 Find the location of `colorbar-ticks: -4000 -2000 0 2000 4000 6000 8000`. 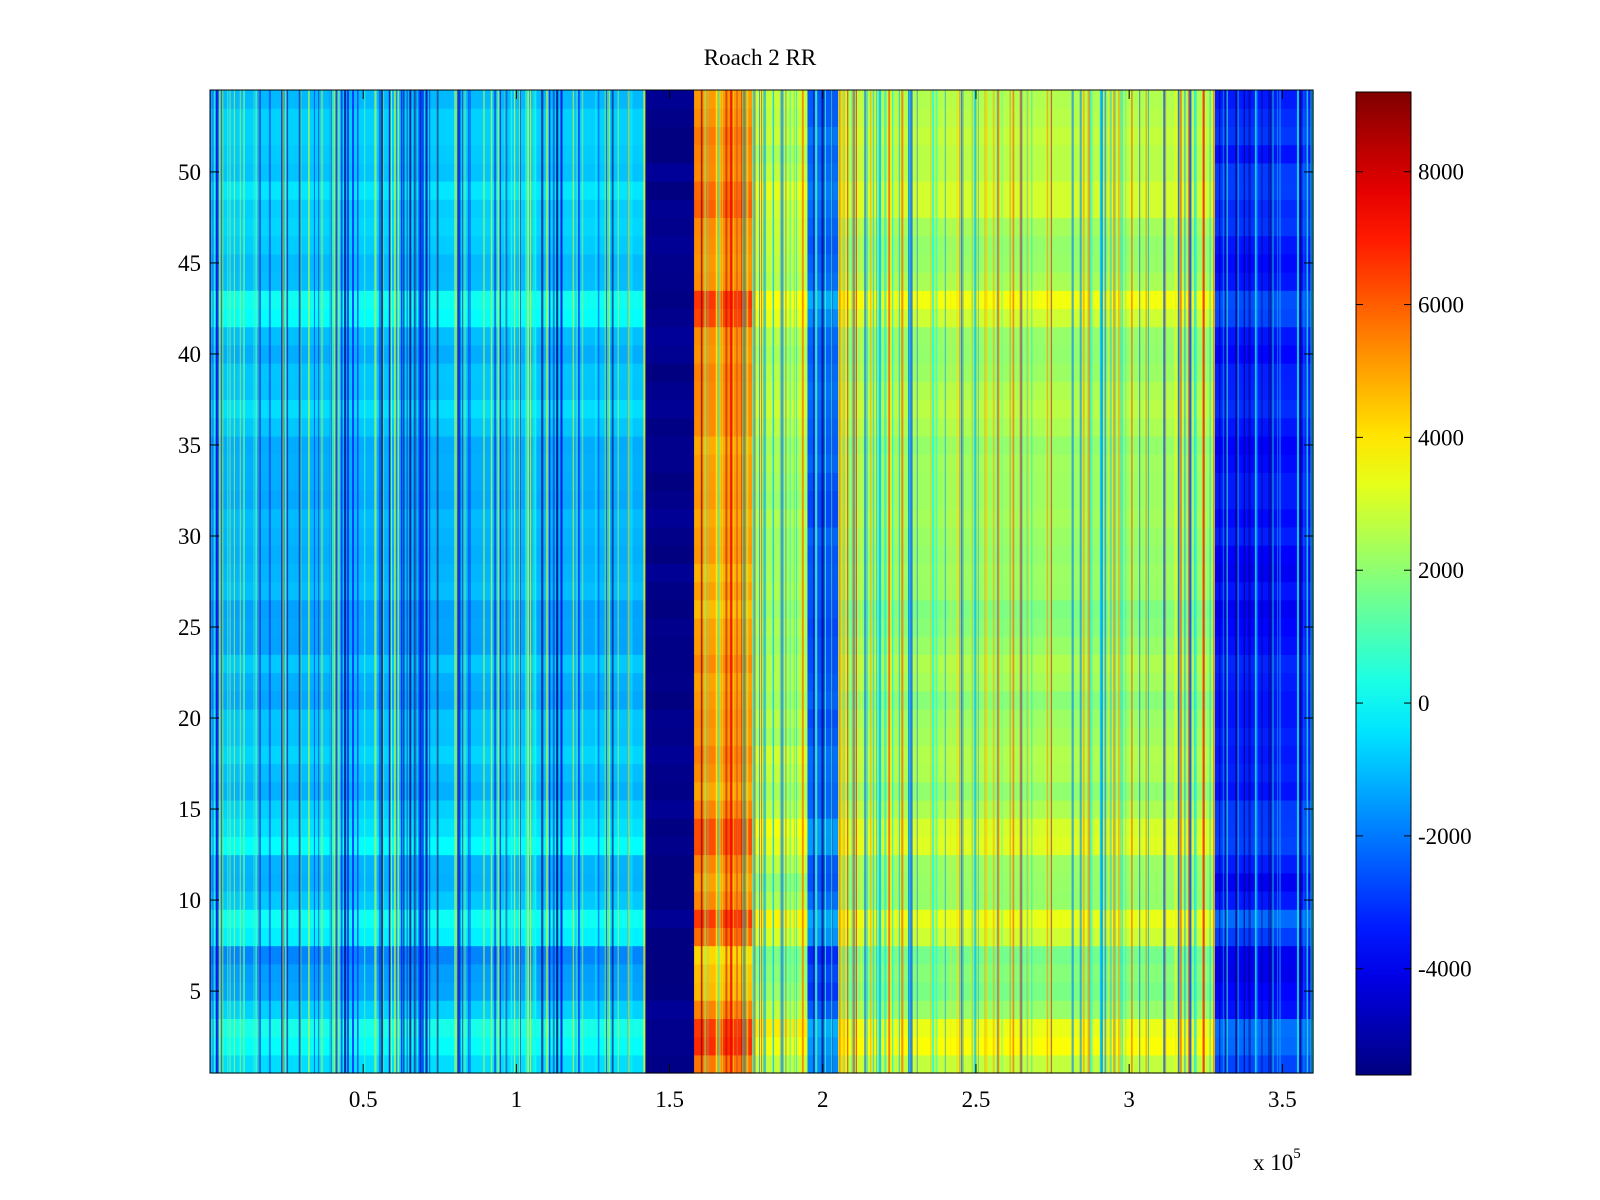

colorbar-ticks: -4000 -2000 0 2000 4000 6000 8000 is located at coordinates (1414, 571).